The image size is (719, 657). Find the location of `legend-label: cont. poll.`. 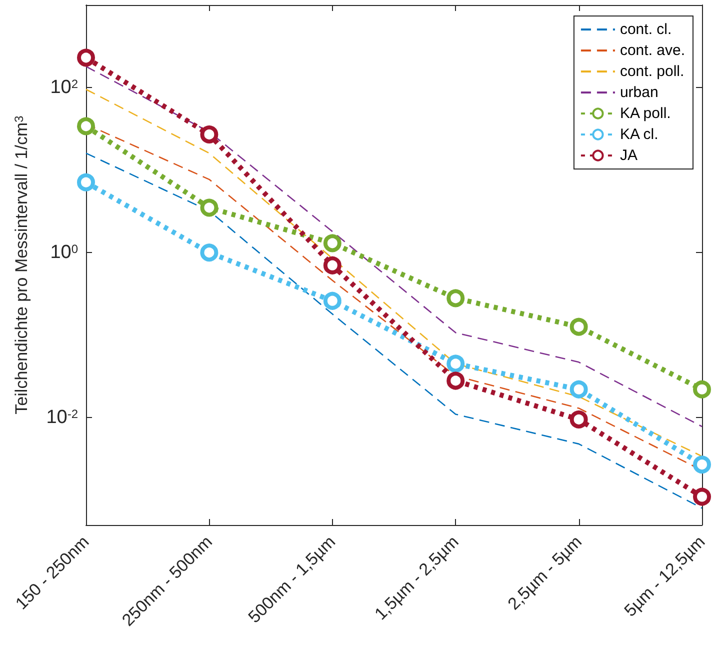

legend-label: cont. poll. is located at coordinates (652, 71).